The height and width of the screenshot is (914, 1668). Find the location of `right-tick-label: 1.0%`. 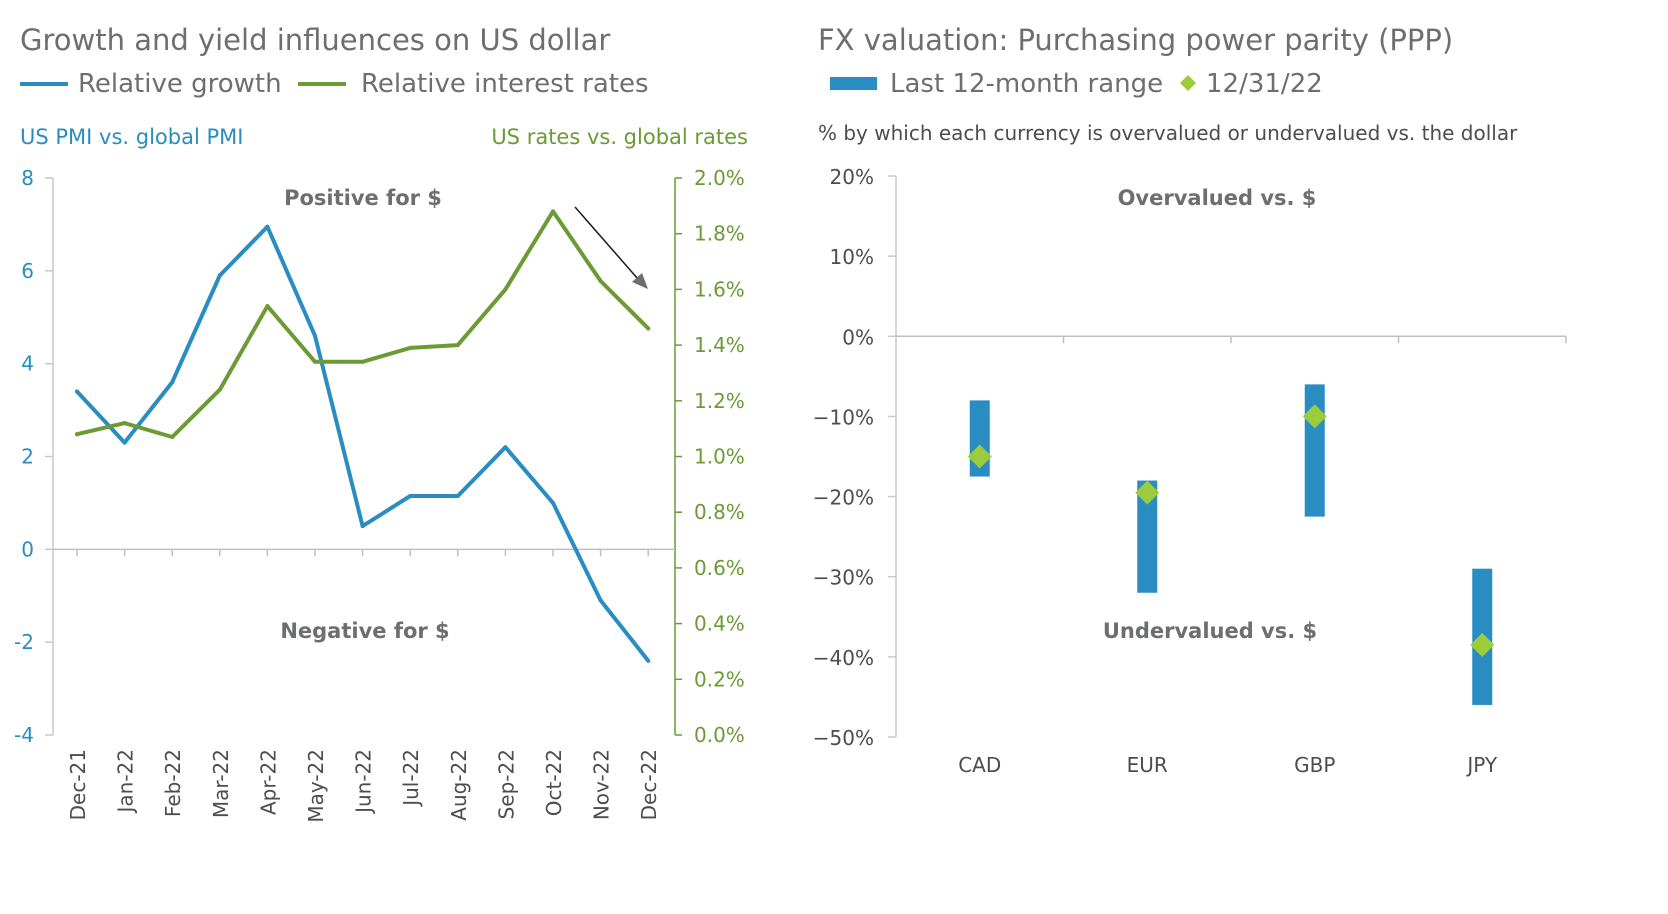

right-tick-label: 1.0% is located at coordinates (719, 457).